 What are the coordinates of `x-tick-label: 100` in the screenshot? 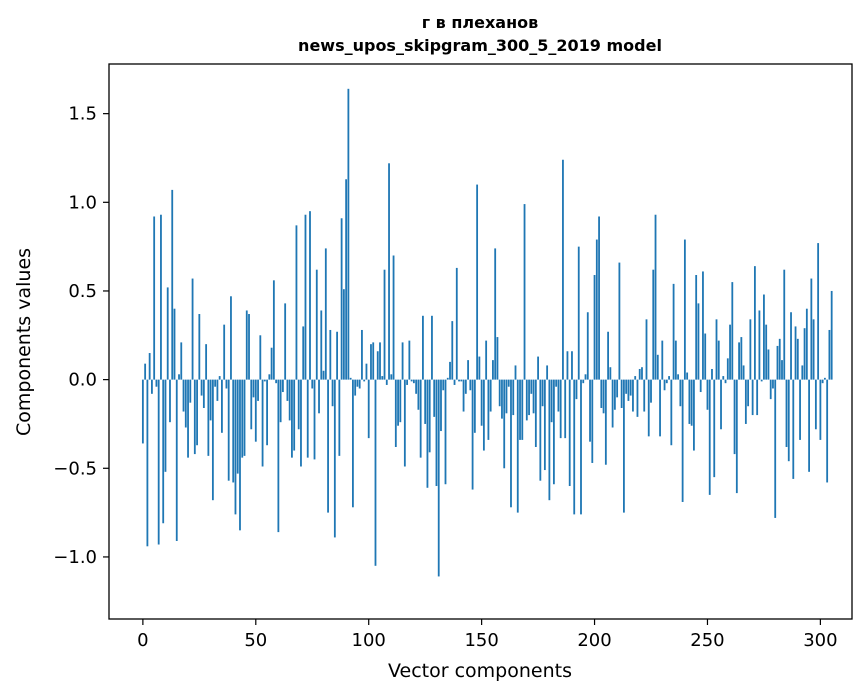 It's located at (369, 640).